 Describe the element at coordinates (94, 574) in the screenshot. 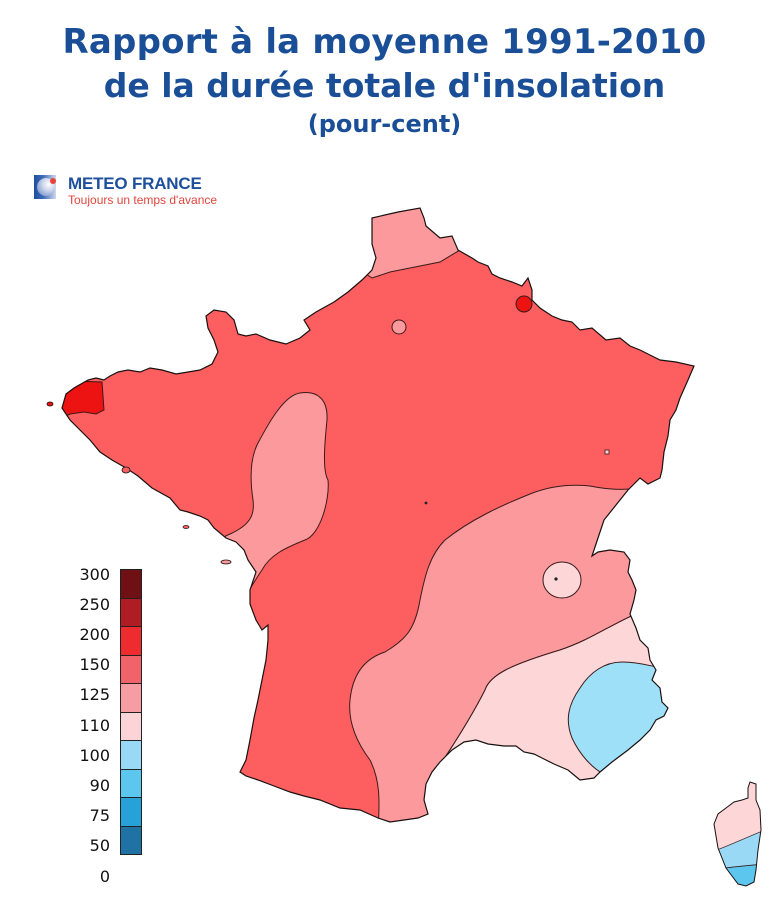

I see `legend-label: 300` at that location.